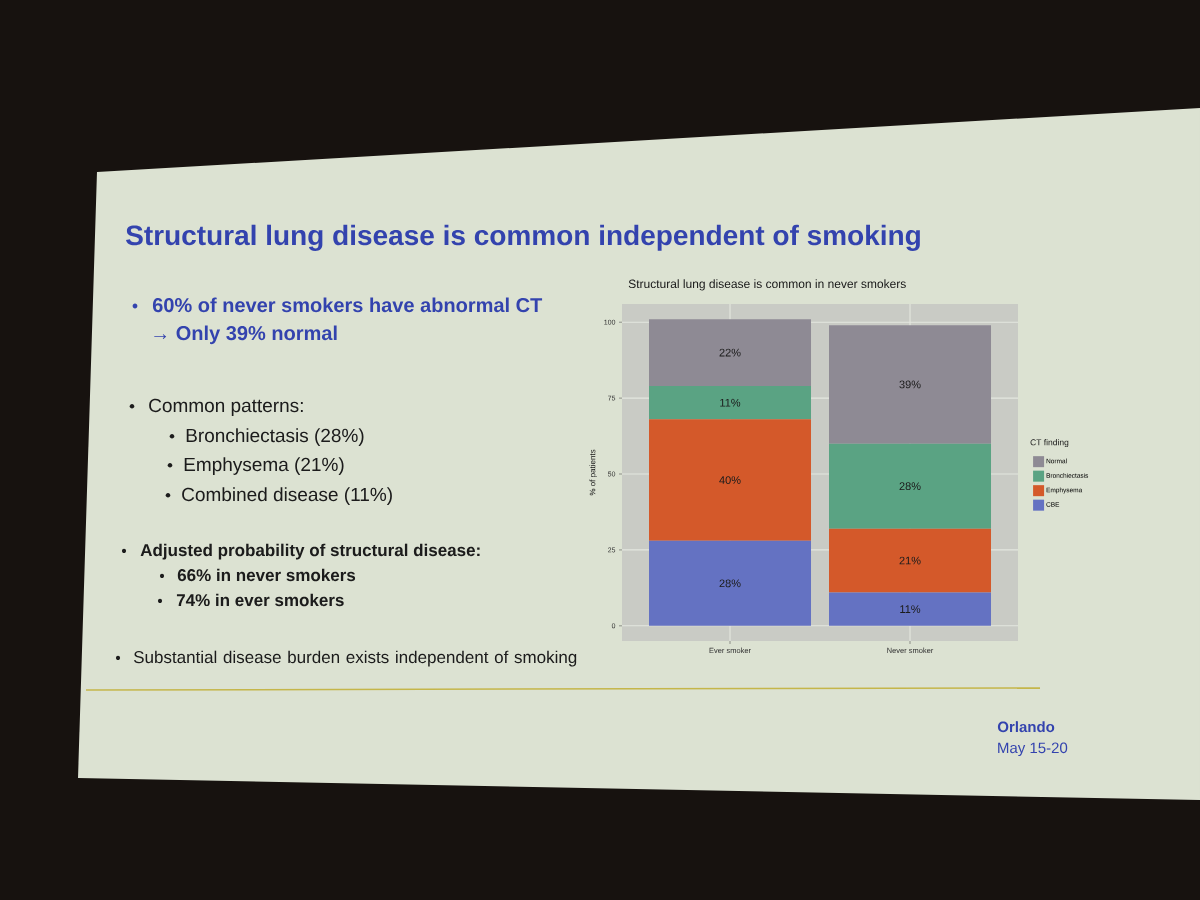 The height and width of the screenshot is (900, 1200). Describe the element at coordinates (260, 600) in the screenshot. I see `text: 74% in ever smokers` at that location.